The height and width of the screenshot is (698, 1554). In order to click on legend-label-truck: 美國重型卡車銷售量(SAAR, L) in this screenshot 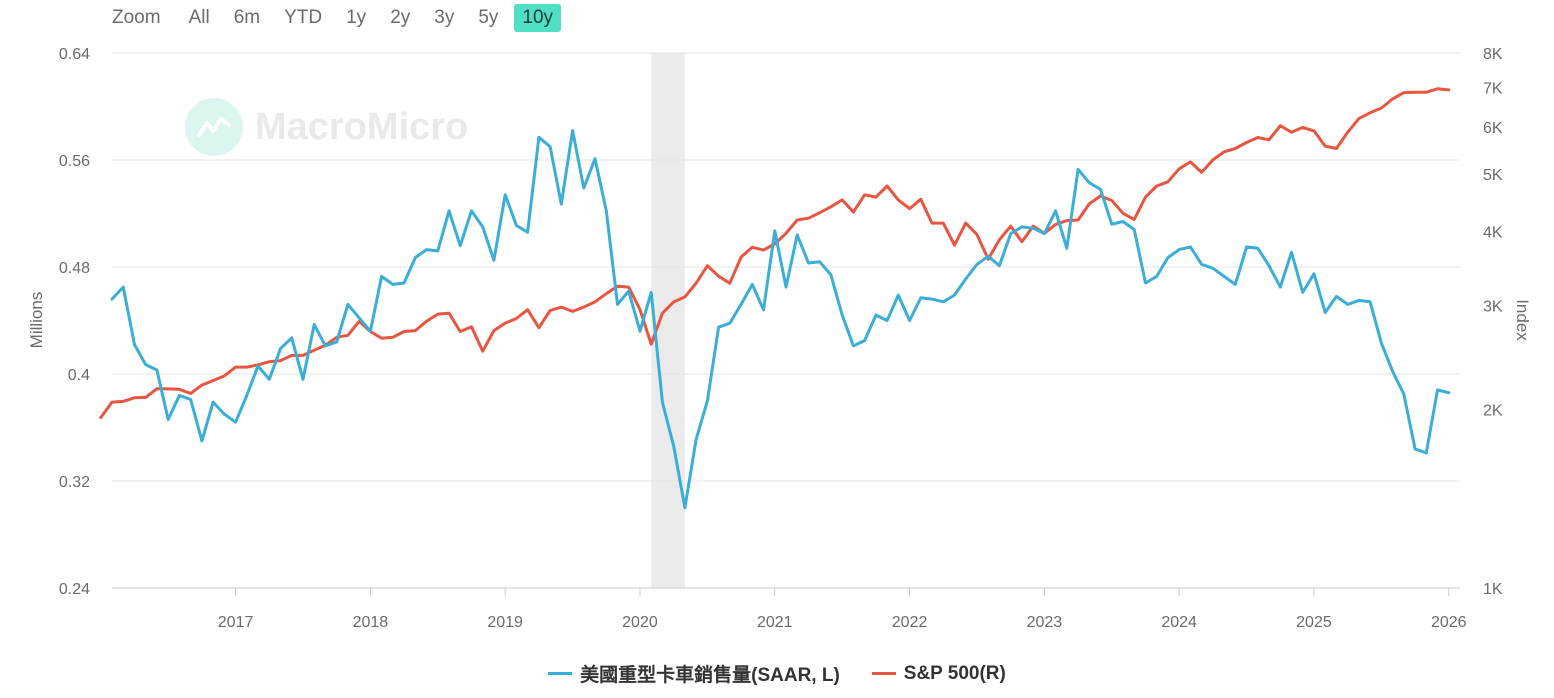, I will do `click(710, 675)`.